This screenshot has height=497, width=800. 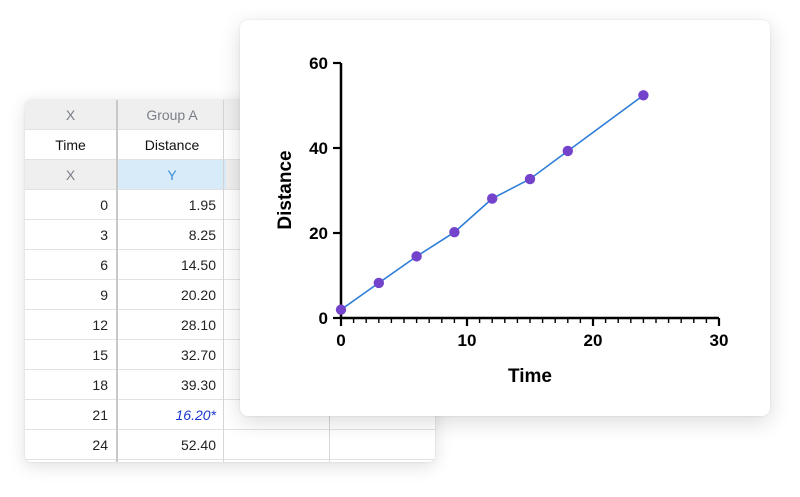 What do you see at coordinates (70, 114) in the screenshot?
I see `x-column-header: X` at bounding box center [70, 114].